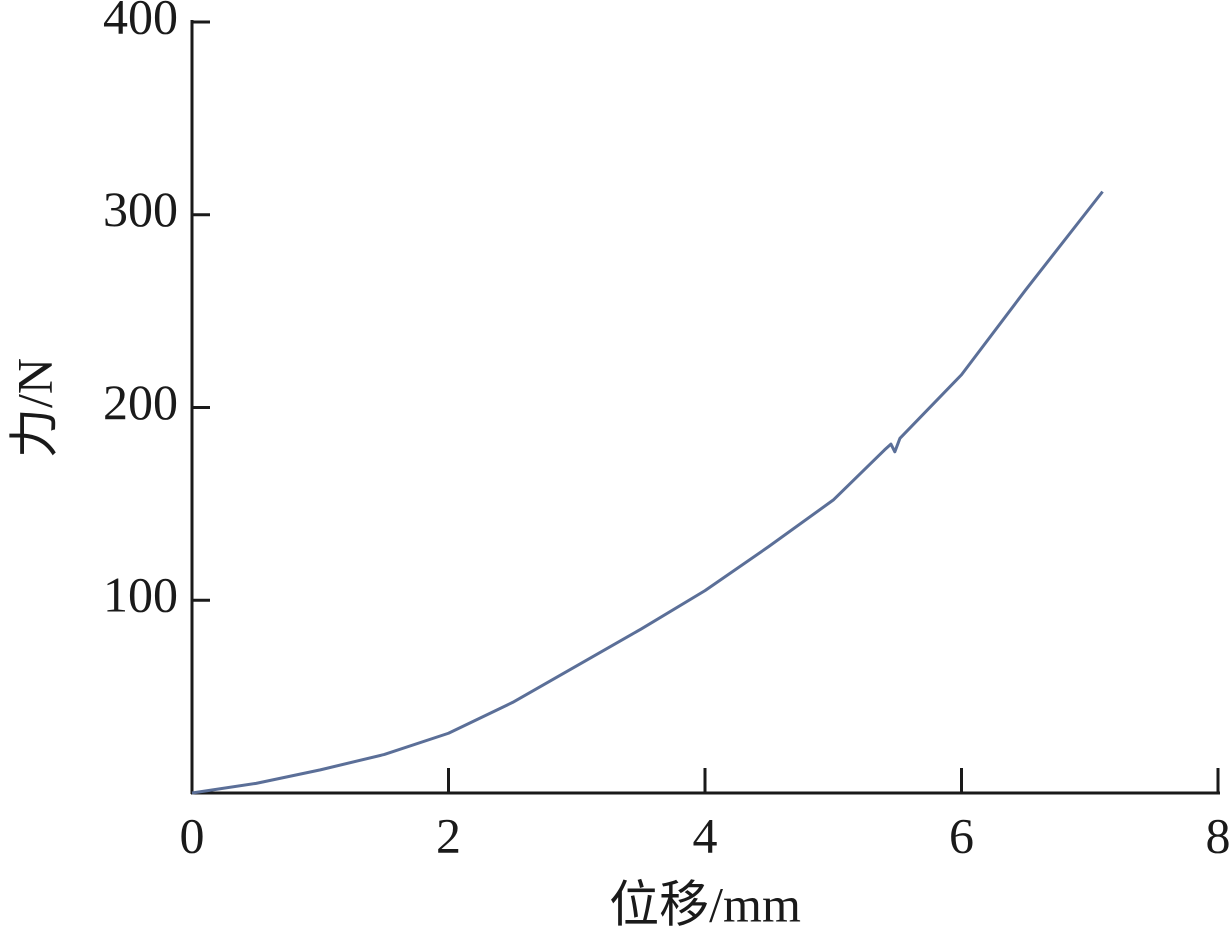 Image resolution: width=1230 pixels, height=945 pixels. What do you see at coordinates (448, 835) in the screenshot?
I see `x-tick-label: 2` at bounding box center [448, 835].